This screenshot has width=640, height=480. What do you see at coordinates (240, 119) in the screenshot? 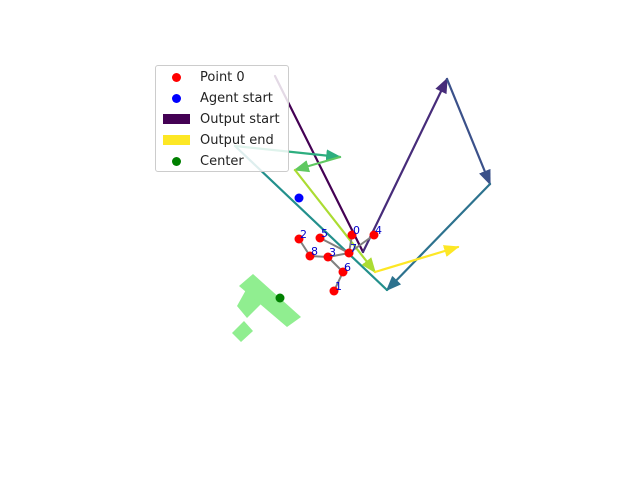
I see `legend-label: Output start` at bounding box center [240, 119].